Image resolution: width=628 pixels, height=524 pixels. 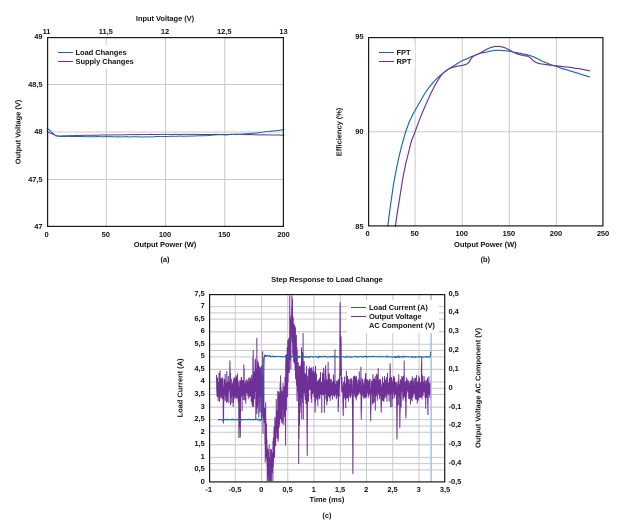 What do you see at coordinates (165, 234) in the screenshot?
I see `chart-a-xtick-label: 100` at bounding box center [165, 234].